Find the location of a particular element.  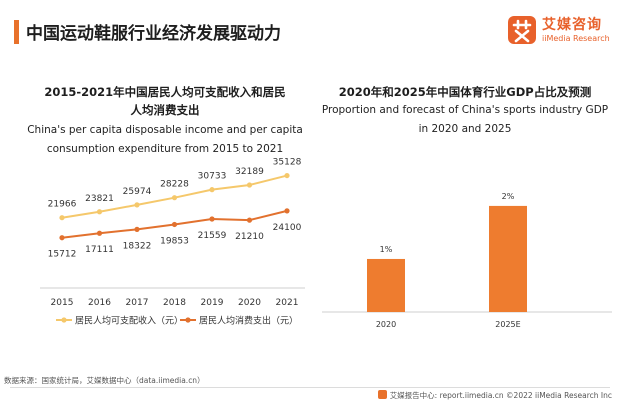

income-data-label: 23821 is located at coordinates (99, 199).